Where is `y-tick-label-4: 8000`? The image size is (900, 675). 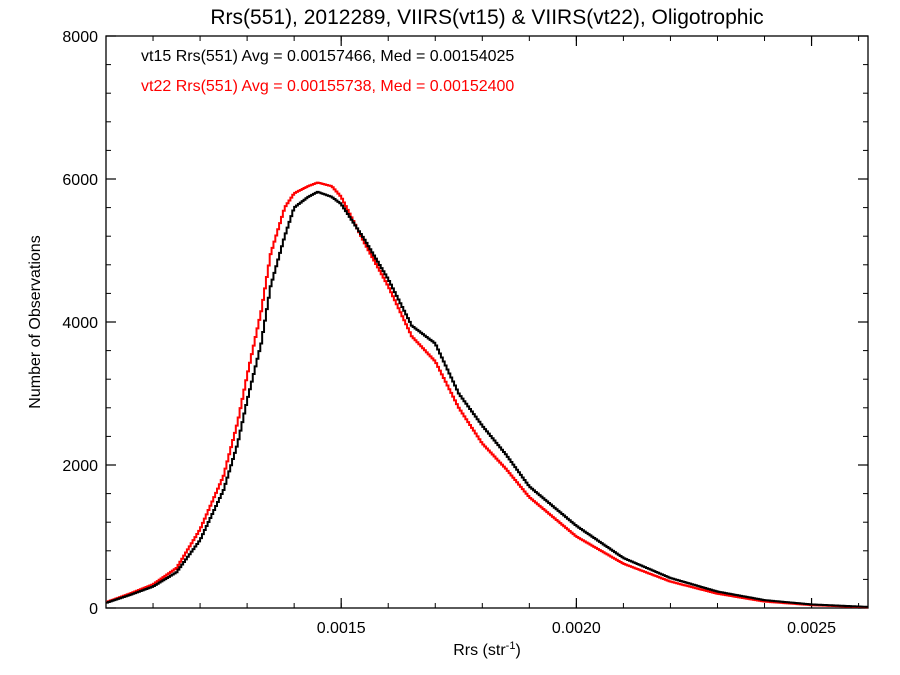 y-tick-label-4: 8000 is located at coordinates (80, 37).